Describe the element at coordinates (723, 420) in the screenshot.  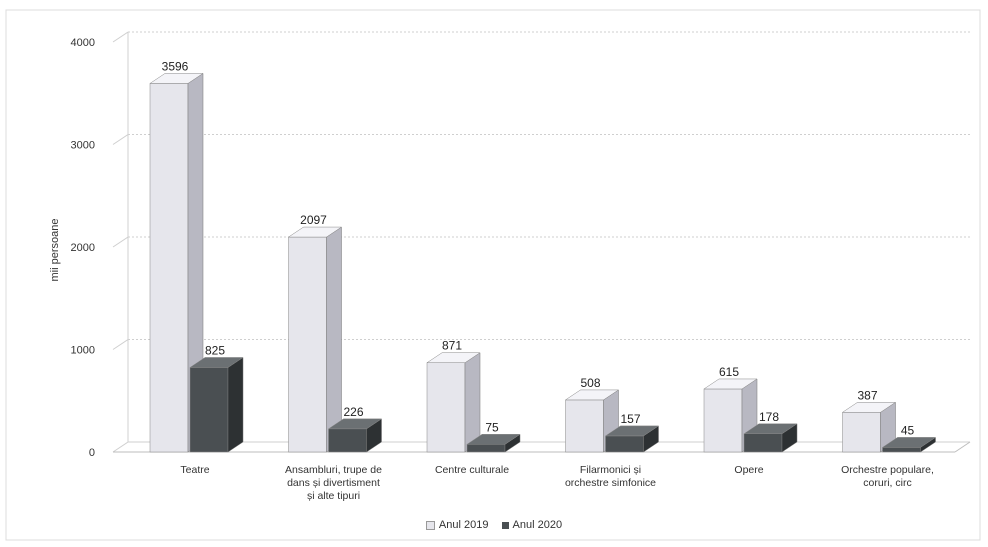
I see `bar-2019-4-front` at that location.